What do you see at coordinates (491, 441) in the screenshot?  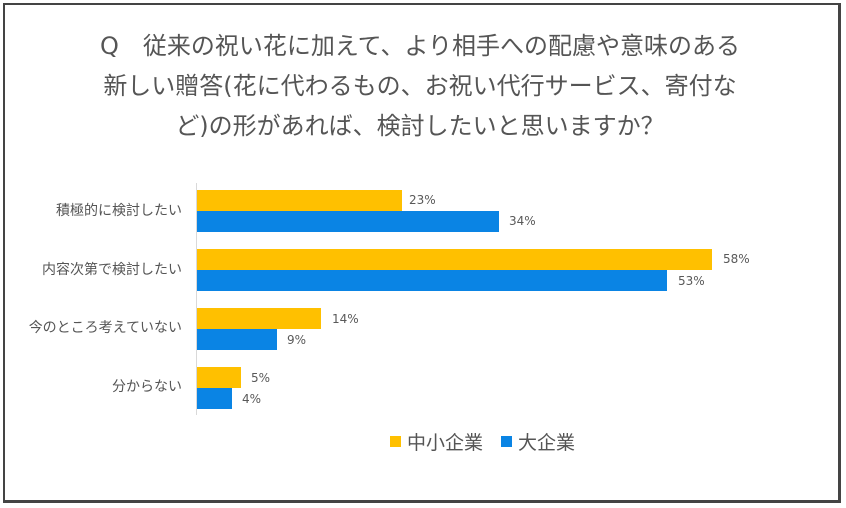 I see `chart-legend: 中小企業 大企業` at bounding box center [491, 441].